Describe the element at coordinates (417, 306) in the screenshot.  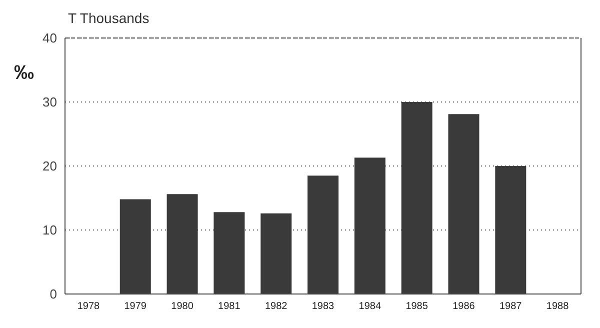
I see `x-tick-label: 1985` at that location.